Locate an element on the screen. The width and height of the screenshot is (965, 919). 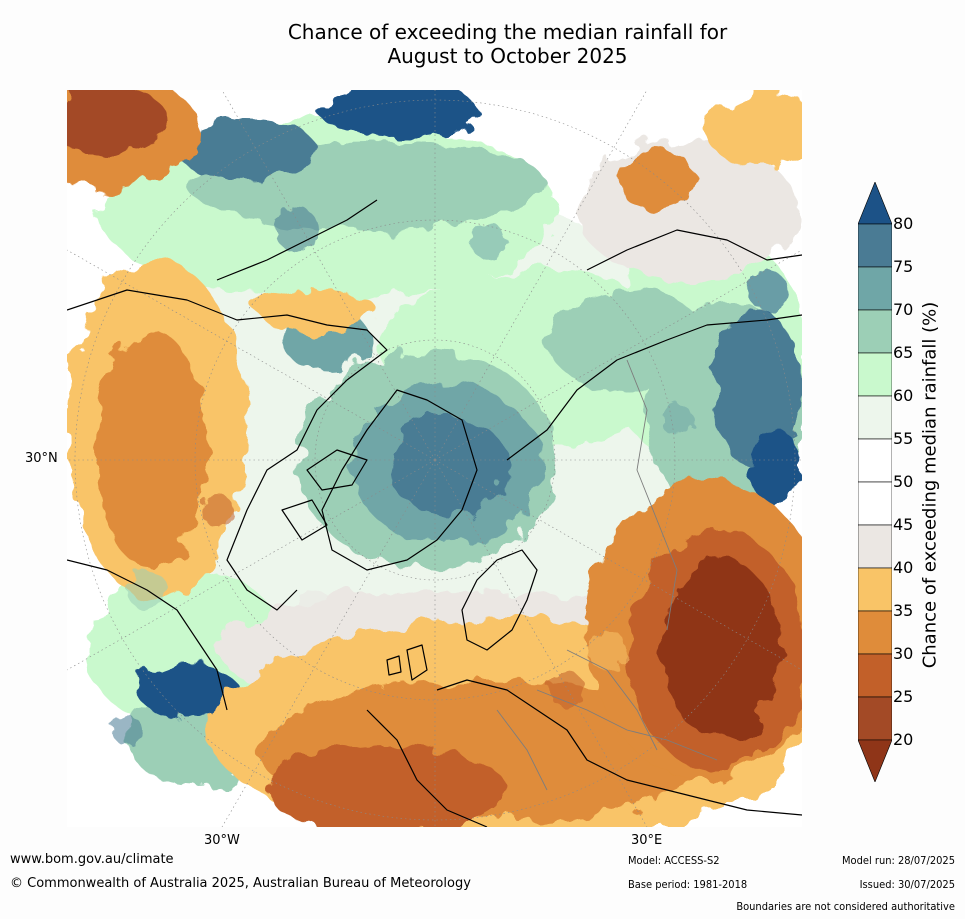
colorbar-tick-label: 60 is located at coordinates (903, 395).